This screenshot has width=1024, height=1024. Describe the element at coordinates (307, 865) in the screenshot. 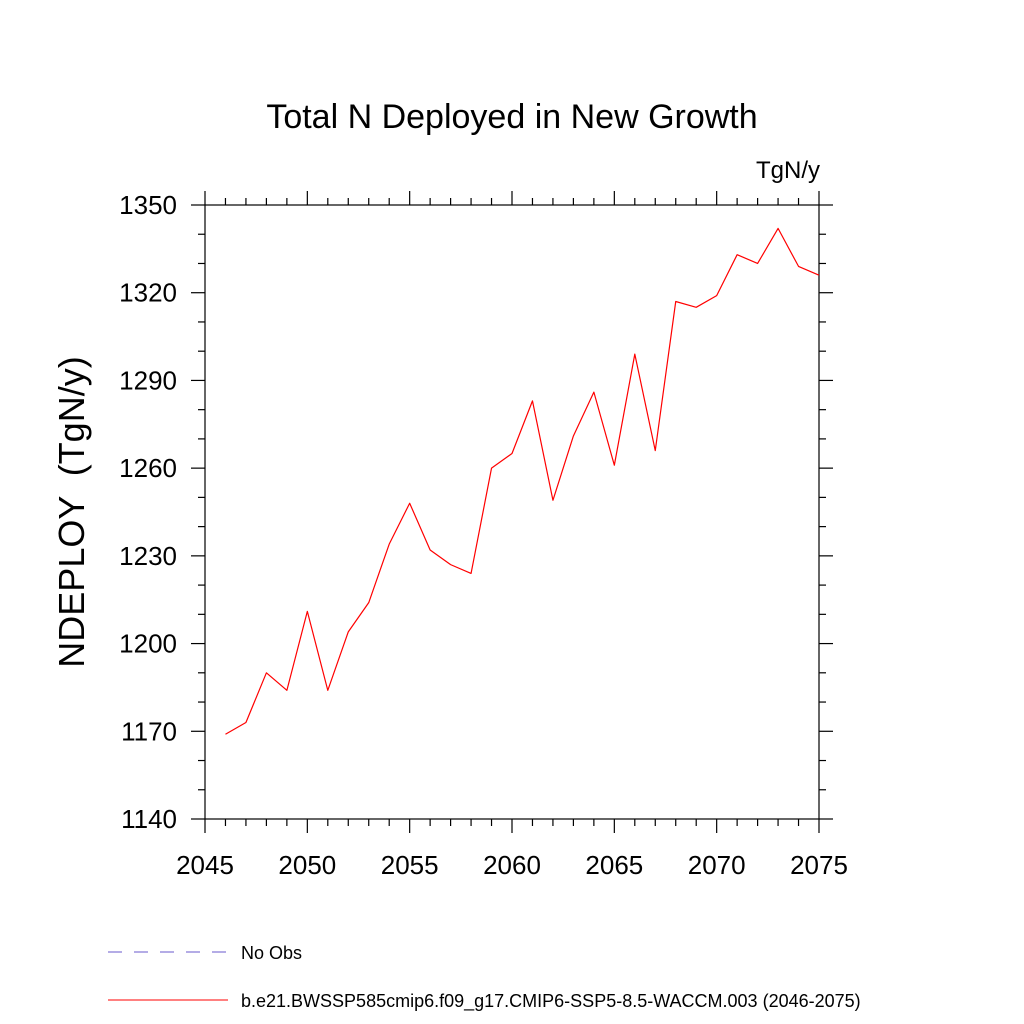

I see `x-tick-label: 2050` at that location.